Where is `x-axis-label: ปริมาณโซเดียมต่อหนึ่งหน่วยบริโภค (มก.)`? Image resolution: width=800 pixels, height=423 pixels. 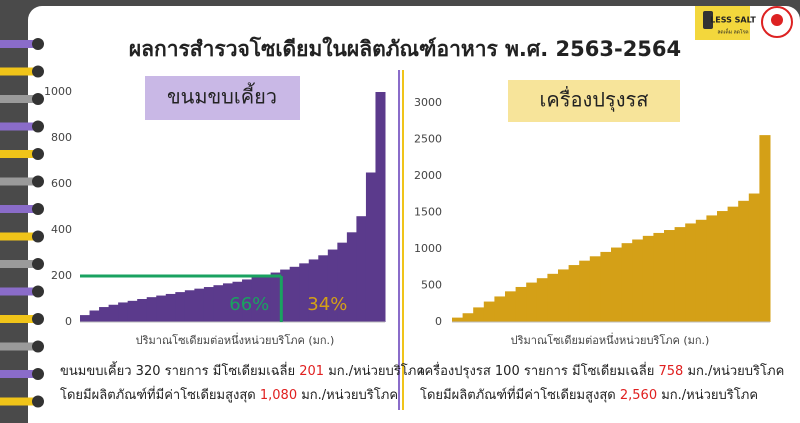
x-axis-label: ปริมาณโซเดียมต่อหนึ่งหน่วยบริโภค (มก.) is located at coordinates (235, 339).